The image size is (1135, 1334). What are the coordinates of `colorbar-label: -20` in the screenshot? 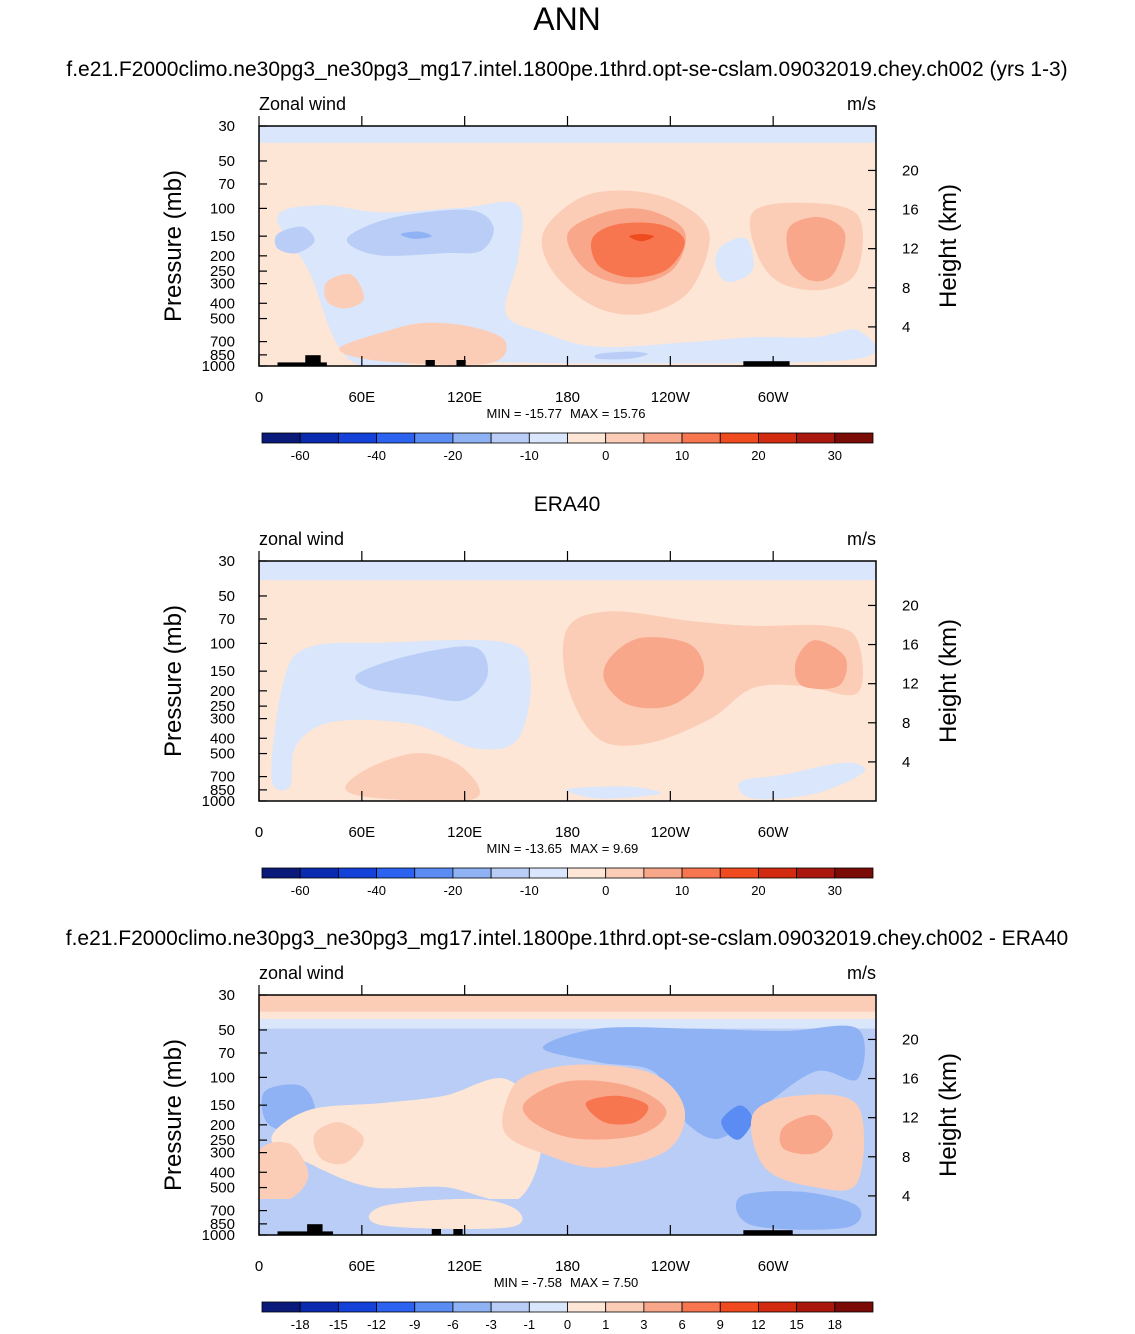 It's located at (453, 455).